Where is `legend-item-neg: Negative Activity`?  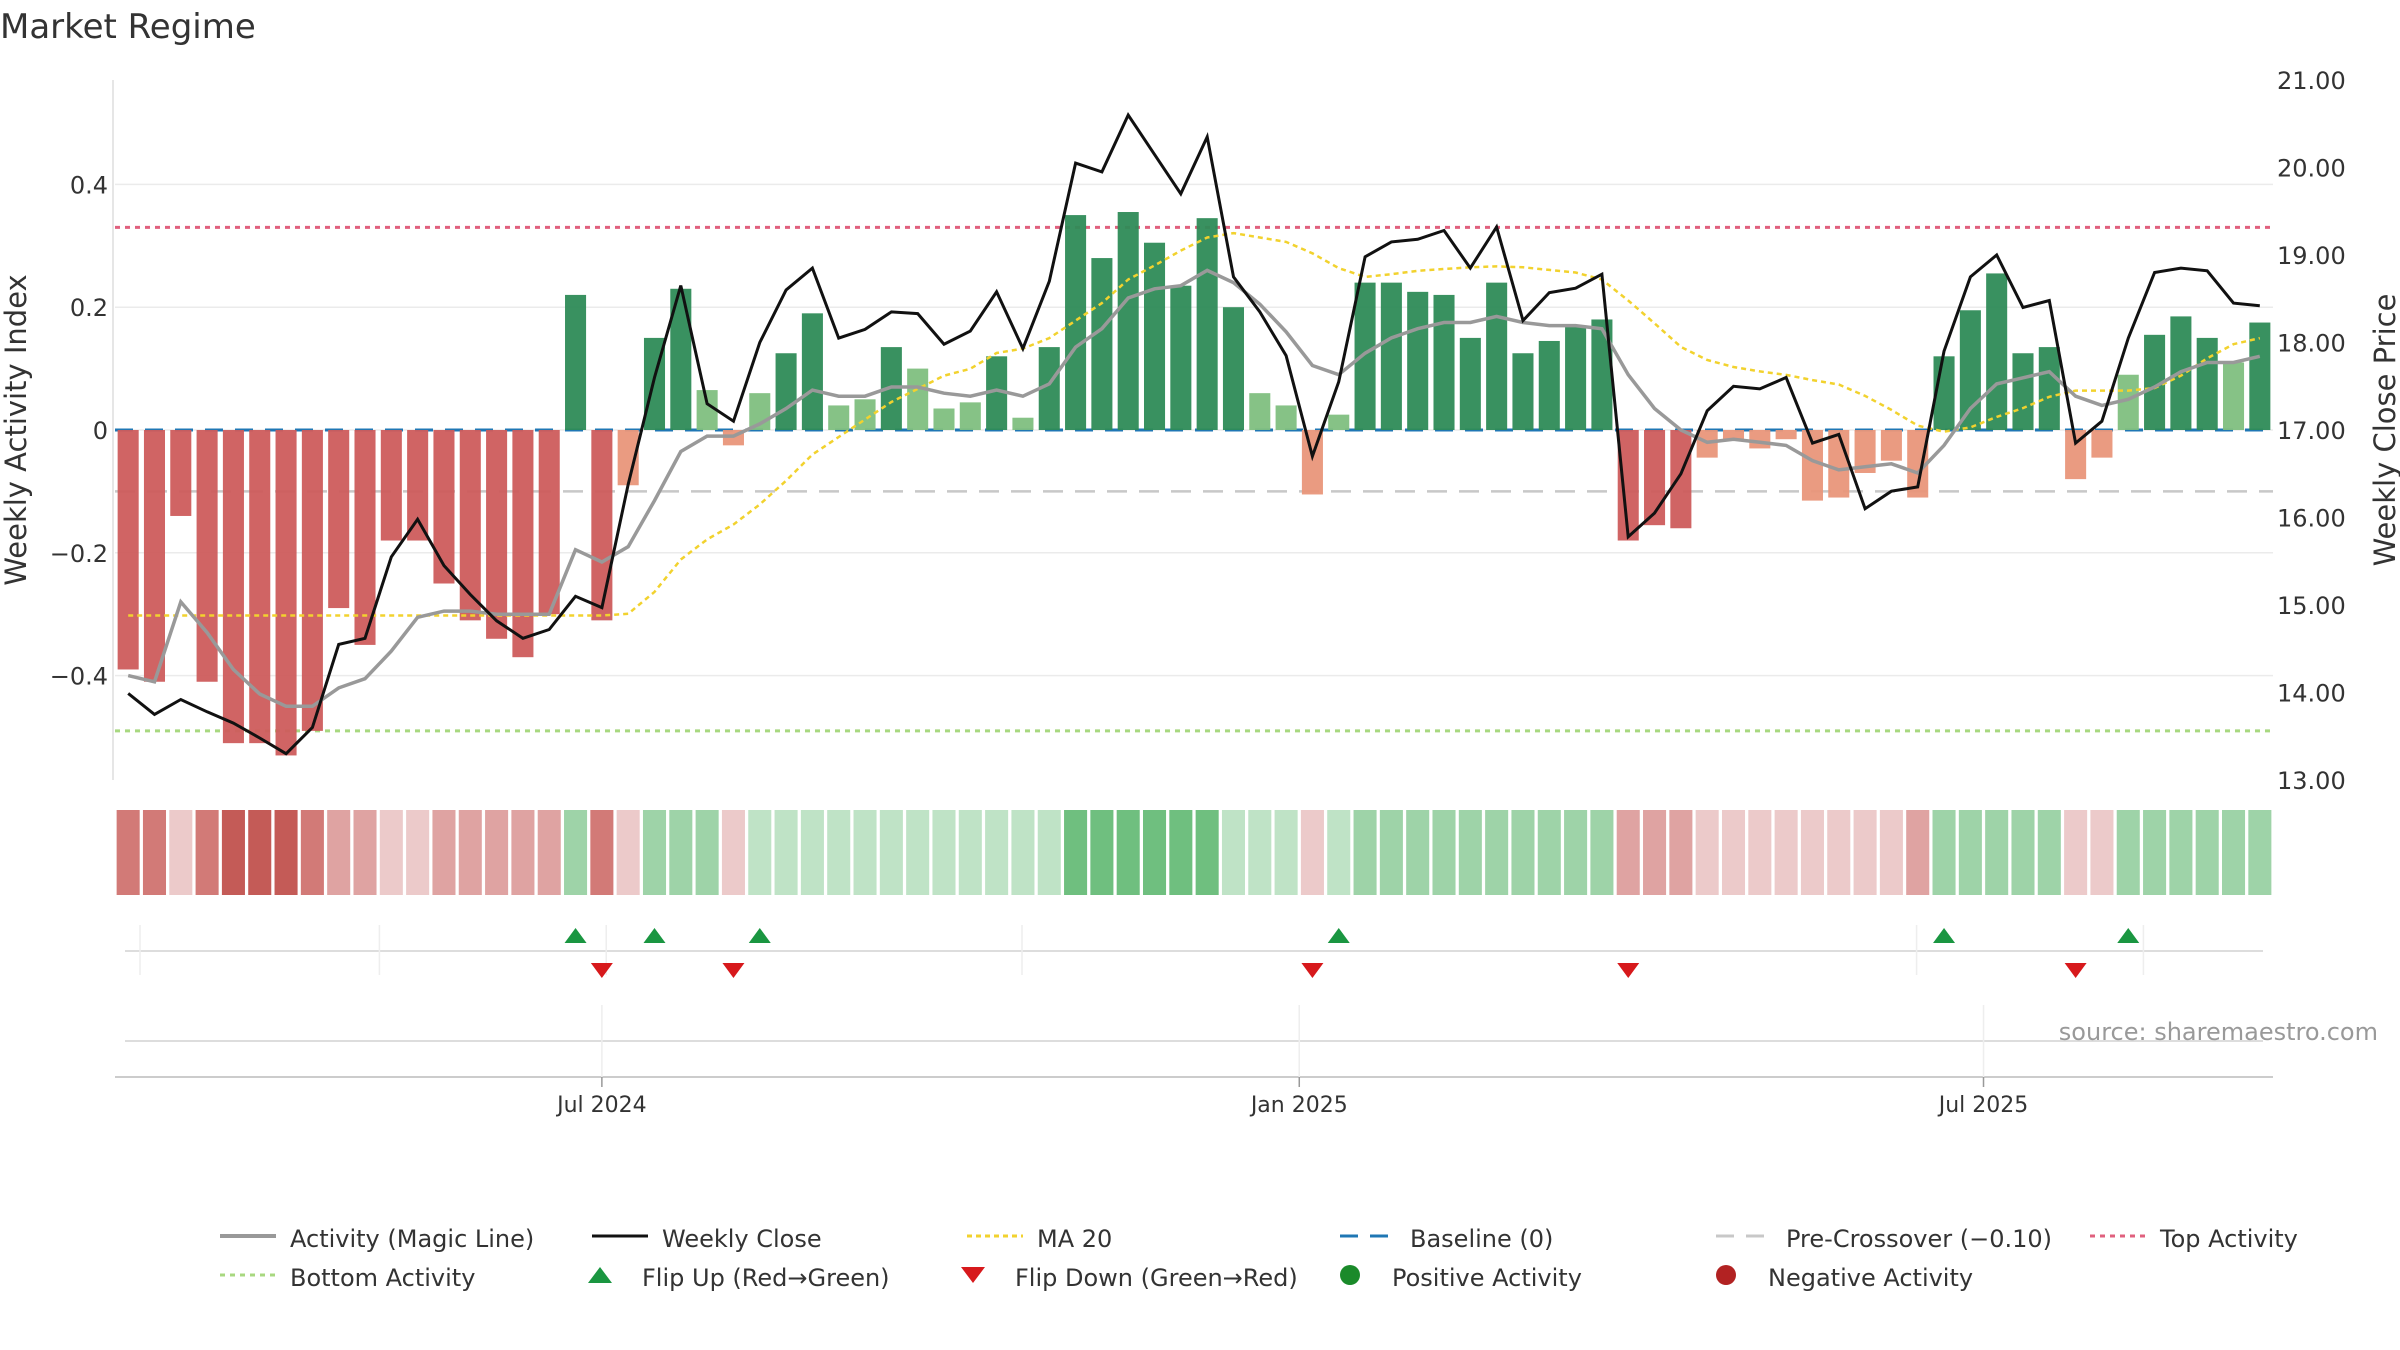 legend-item-neg: Negative Activity is located at coordinates (1835, 1278).